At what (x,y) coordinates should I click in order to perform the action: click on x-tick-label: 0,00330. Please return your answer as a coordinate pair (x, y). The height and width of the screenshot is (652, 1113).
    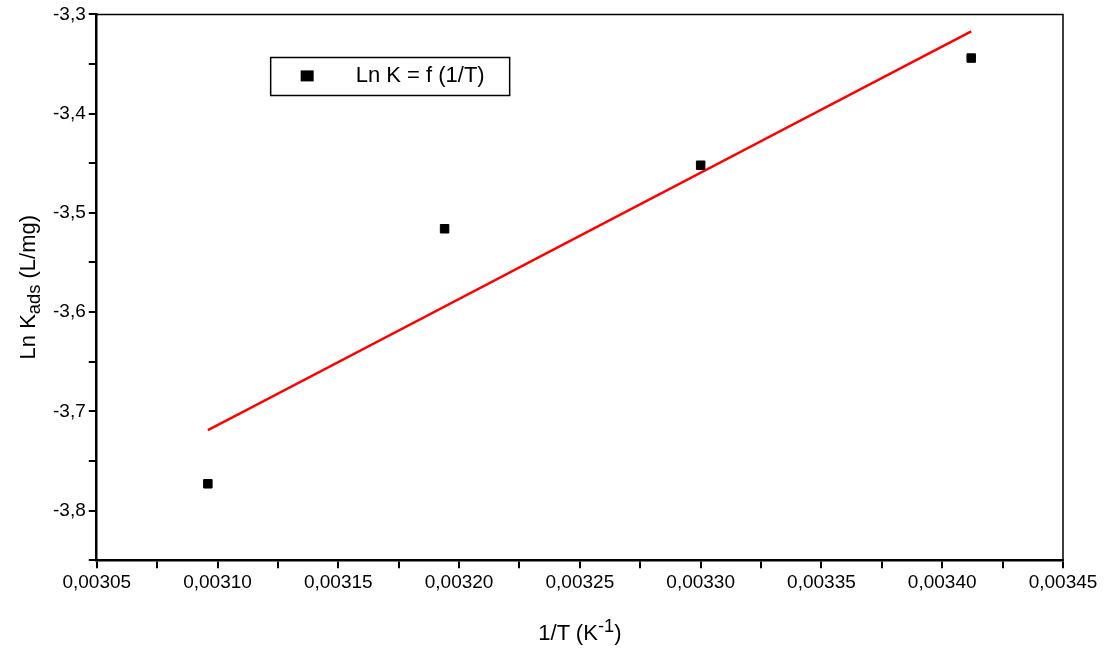
    Looking at the image, I should click on (700, 581).